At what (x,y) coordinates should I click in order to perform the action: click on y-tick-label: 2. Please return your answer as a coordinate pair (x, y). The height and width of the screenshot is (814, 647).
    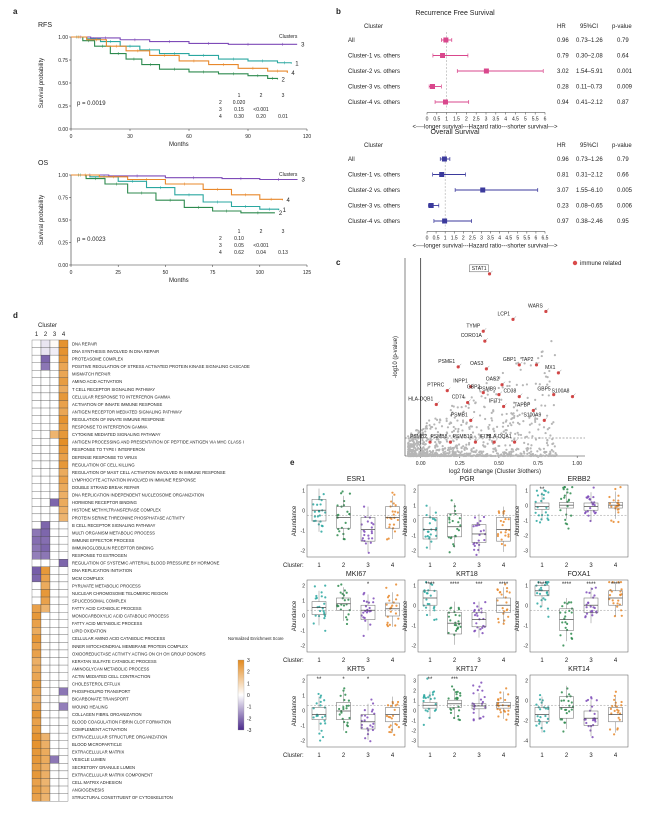
    Looking at the image, I should click on (414, 492).